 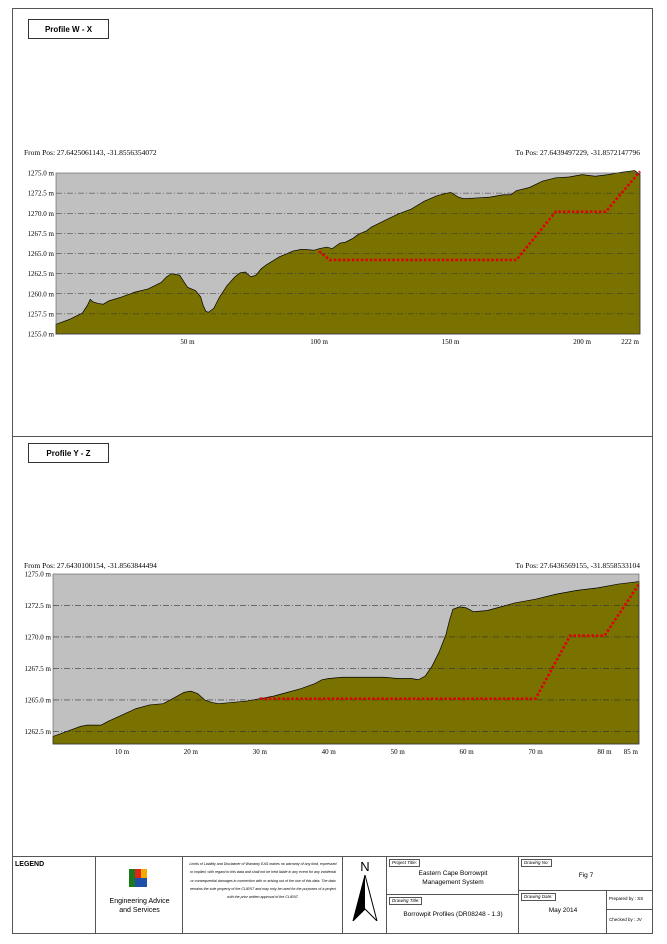 I want to click on y-tick-label: 1260.0 m, so click(x=41, y=294).